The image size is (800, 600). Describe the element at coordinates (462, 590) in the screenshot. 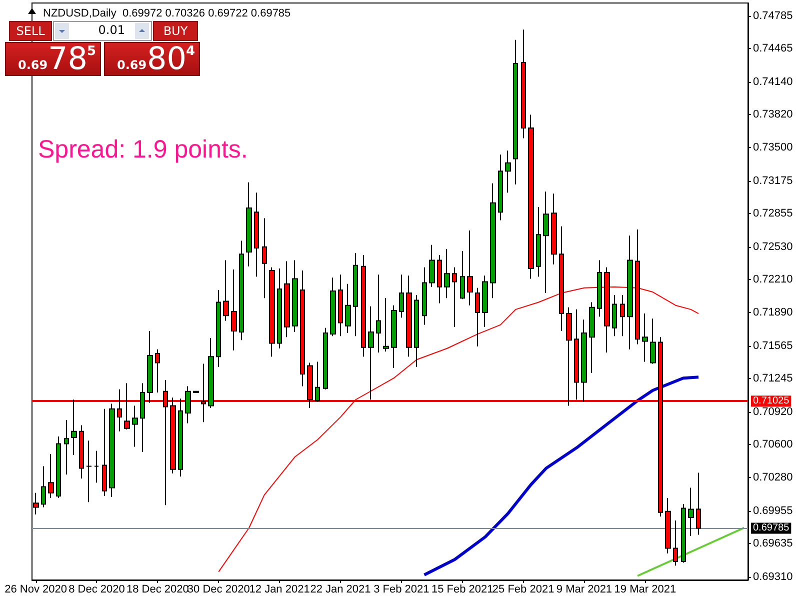

I see `x-tick-label: 15 Feb 2021` at that location.